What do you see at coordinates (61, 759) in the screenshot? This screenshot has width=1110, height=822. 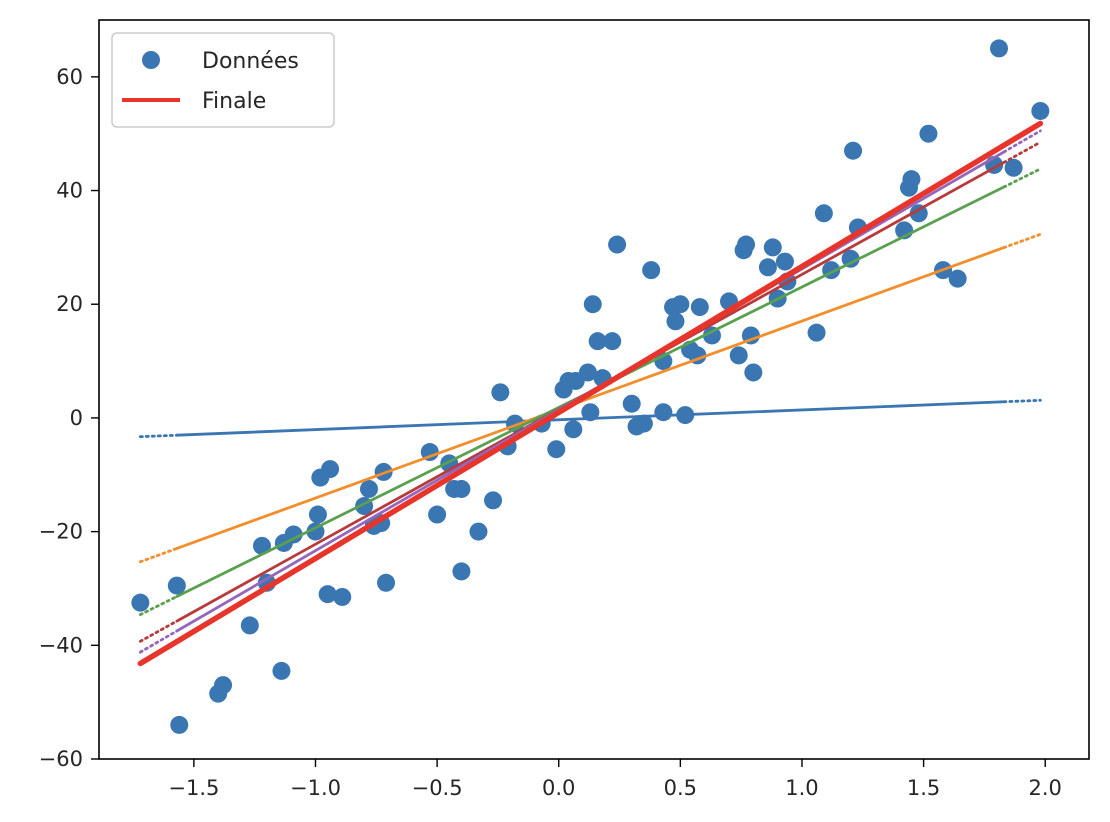 I see `y-tick-label: −60` at bounding box center [61, 759].